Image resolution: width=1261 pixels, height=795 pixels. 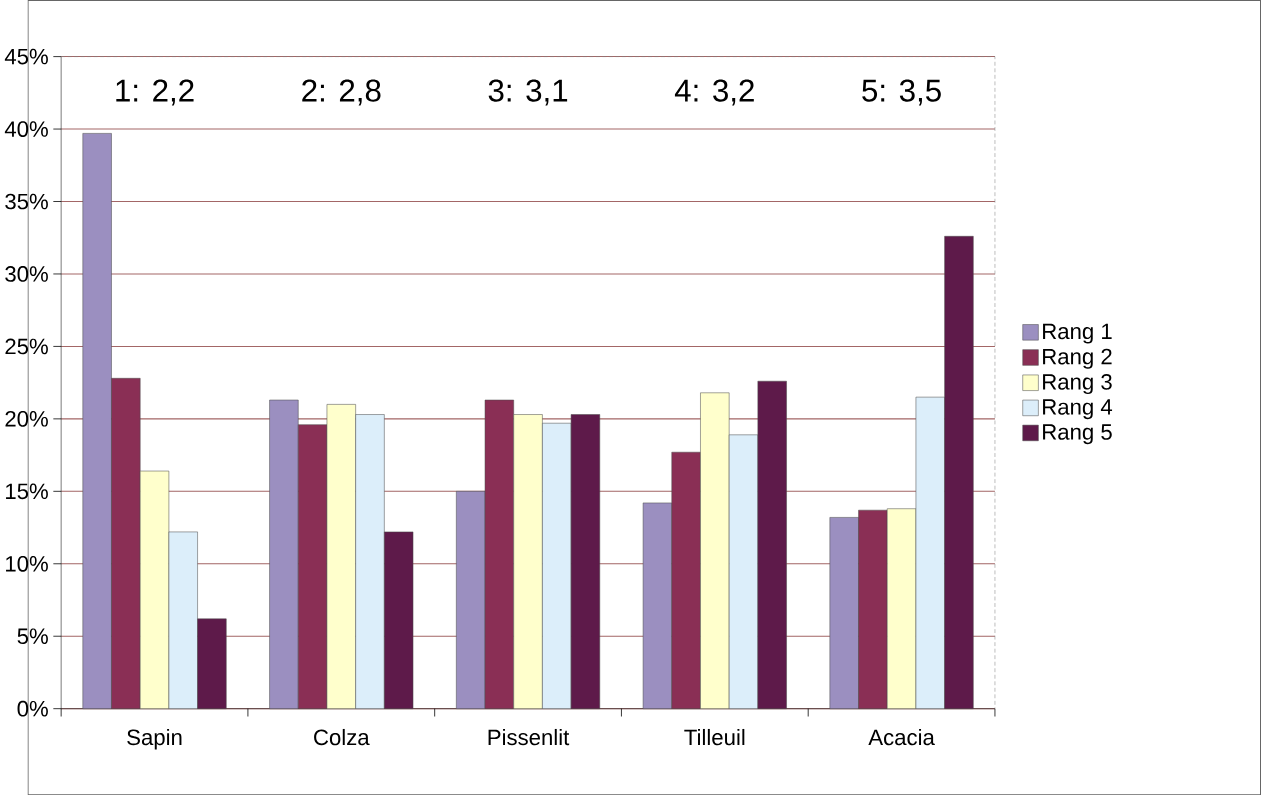 I want to click on y-tick-label: 40%, so click(x=26, y=129).